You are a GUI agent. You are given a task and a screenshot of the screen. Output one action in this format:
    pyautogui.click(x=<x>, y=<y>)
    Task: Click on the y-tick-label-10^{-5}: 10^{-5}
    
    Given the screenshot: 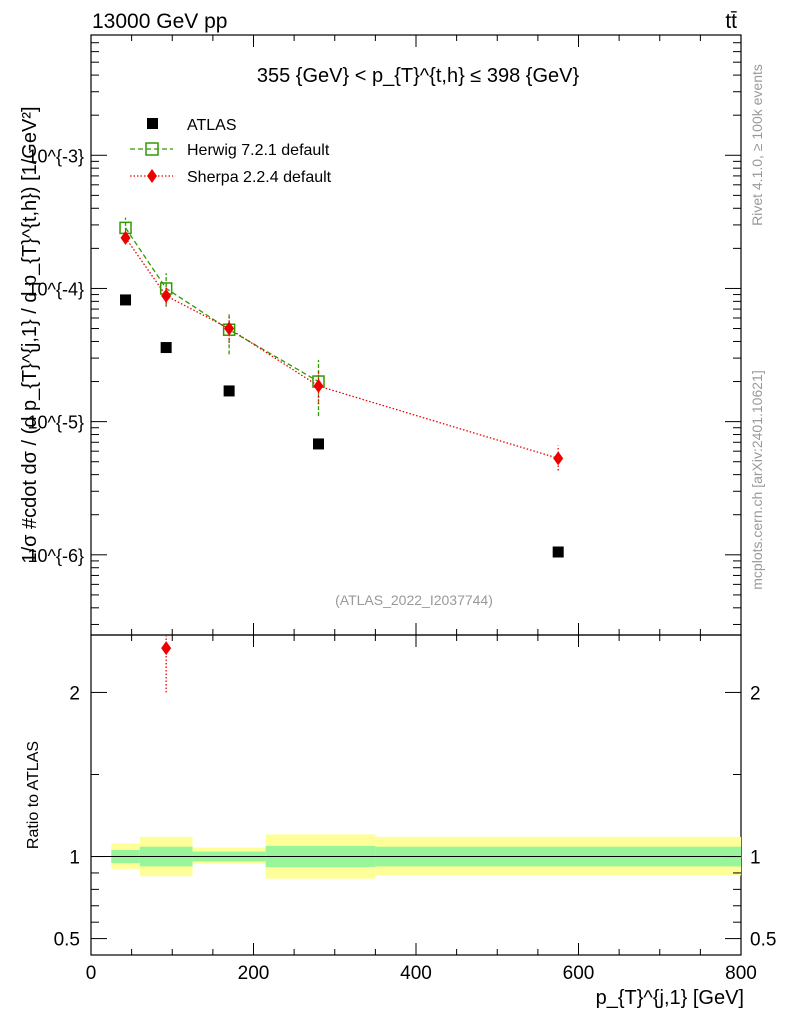 What is the action you would take?
    pyautogui.click(x=56, y=423)
    